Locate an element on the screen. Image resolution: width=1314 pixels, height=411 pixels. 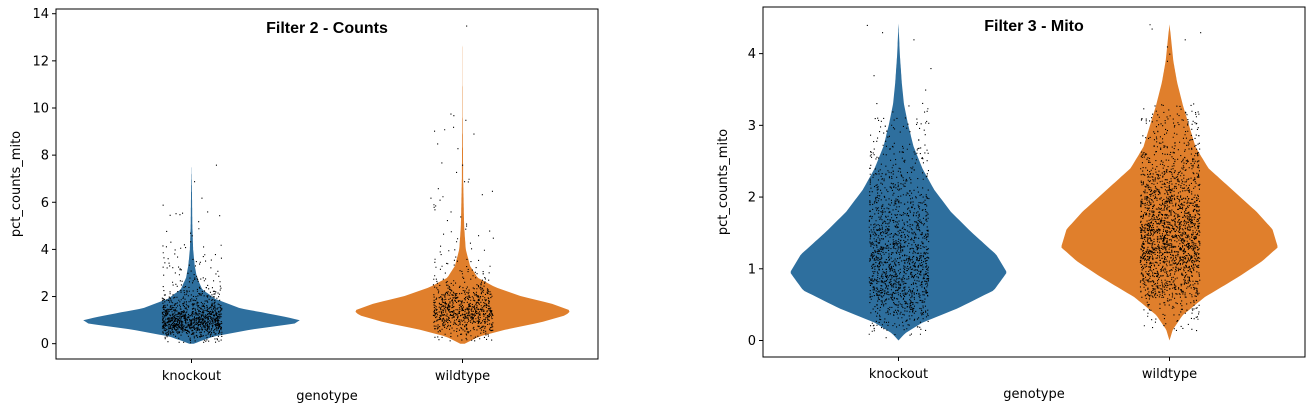
y-axis: 0 2 4 6 8 10 12 14 is located at coordinates (44, 179).